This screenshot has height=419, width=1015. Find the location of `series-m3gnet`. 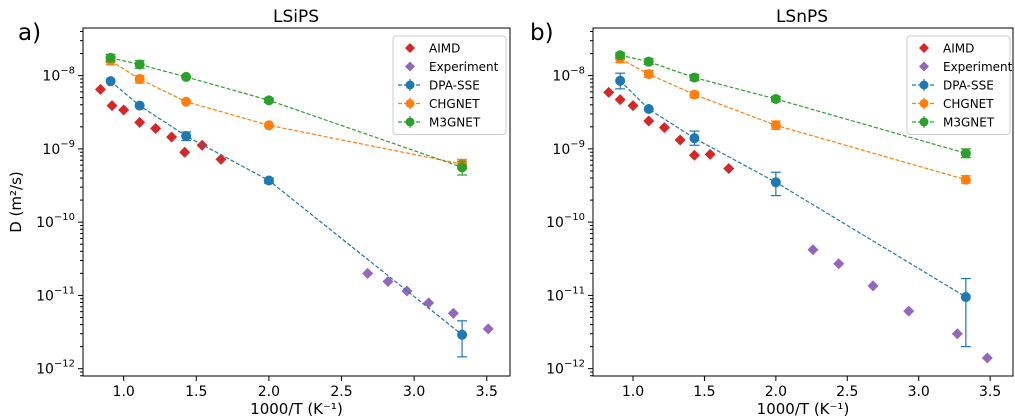

series-m3gnet is located at coordinates (286, 114).